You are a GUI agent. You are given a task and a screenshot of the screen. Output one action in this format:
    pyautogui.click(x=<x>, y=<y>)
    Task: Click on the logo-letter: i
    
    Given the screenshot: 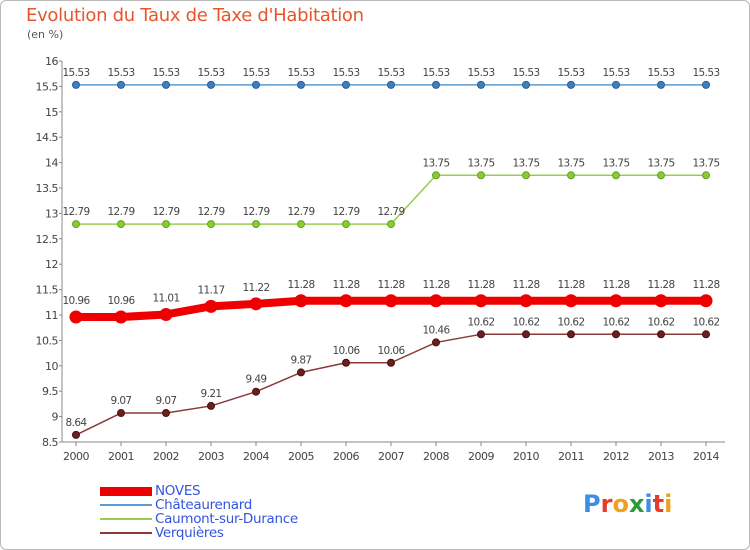 What is the action you would take?
    pyautogui.click(x=668, y=504)
    